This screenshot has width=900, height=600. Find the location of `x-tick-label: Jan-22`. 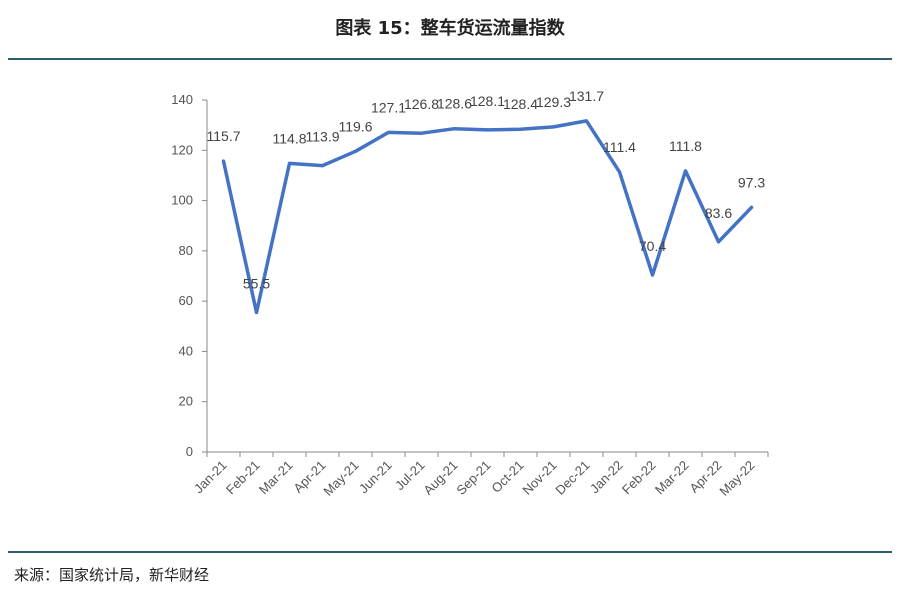

x-tick-label: Jan-22 is located at coordinates (606, 477).